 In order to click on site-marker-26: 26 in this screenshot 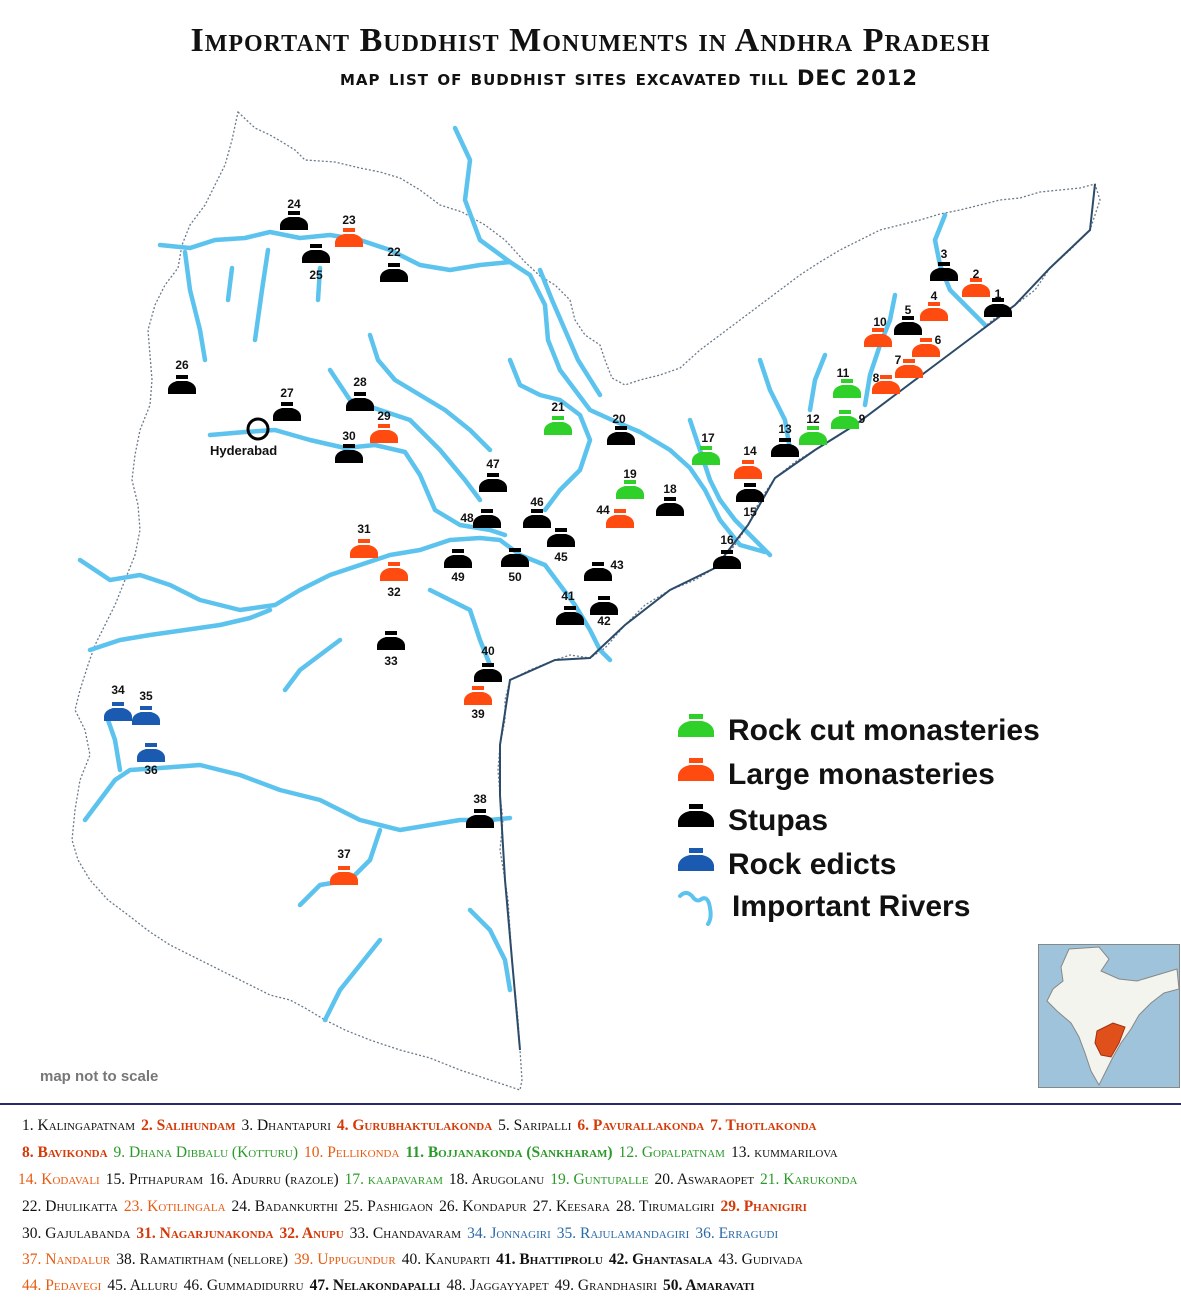, I will do `click(182, 376)`.